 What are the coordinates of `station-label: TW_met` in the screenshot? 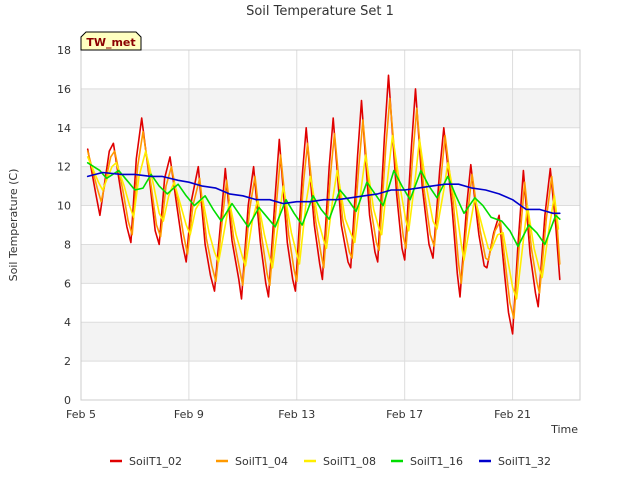 It's located at (110, 42).